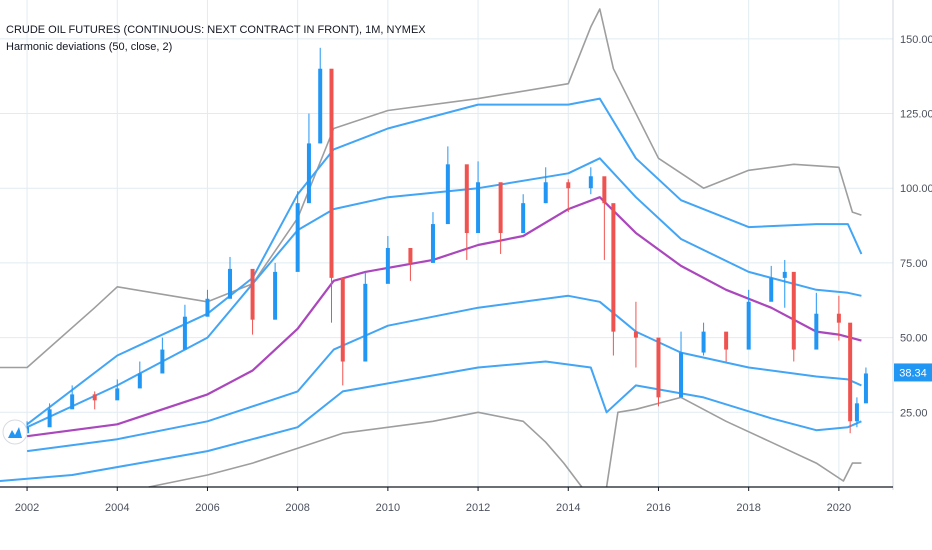 This screenshot has height=550, width=932. Describe the element at coordinates (297, 508) in the screenshot. I see `x-tick-label: 2008` at that location.